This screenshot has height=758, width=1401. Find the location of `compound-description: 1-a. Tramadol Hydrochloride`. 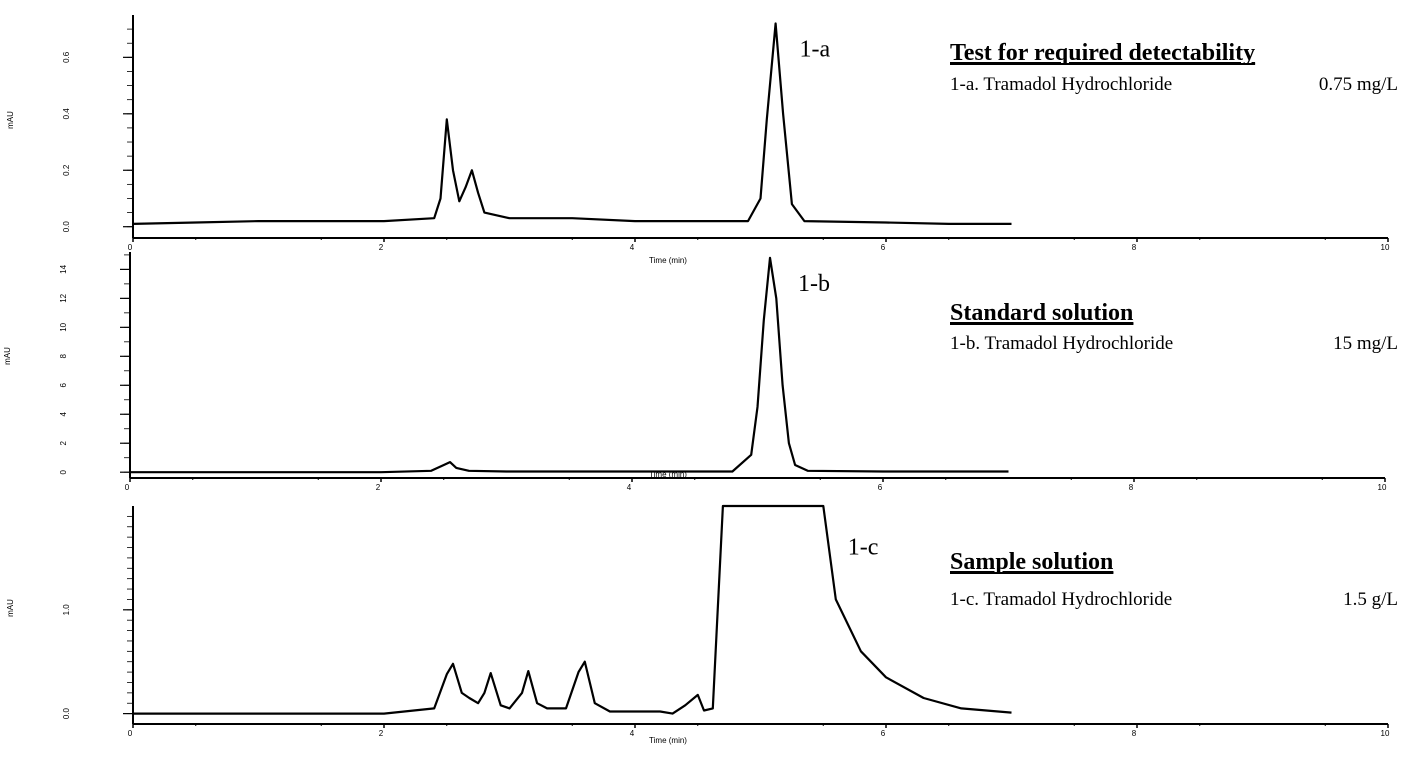

compound-description: 1-a. Tramadol Hydrochloride is located at coordinates (1061, 84).